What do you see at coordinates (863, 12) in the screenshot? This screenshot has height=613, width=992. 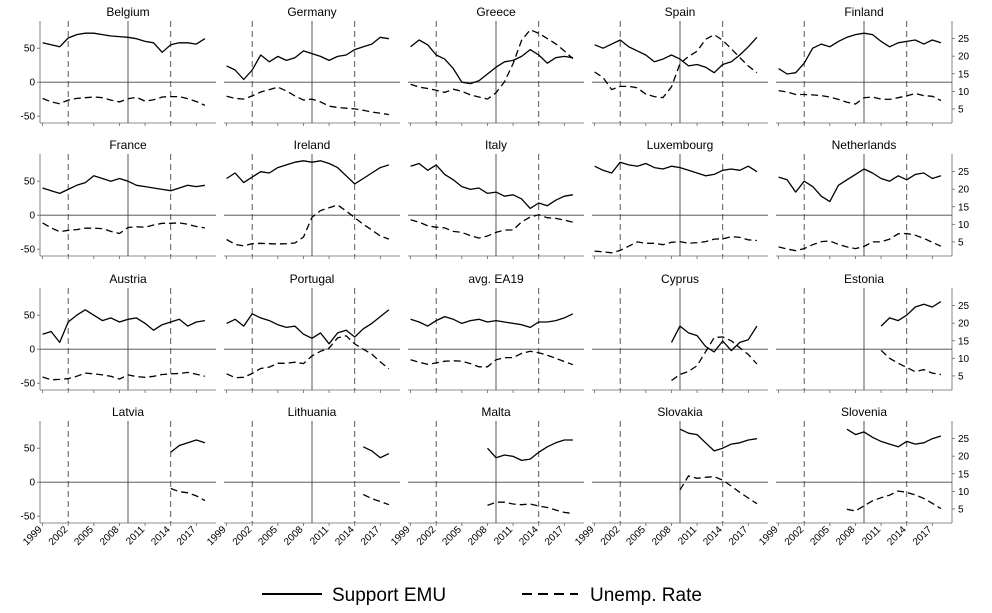 I see `panel-title: Finland` at bounding box center [863, 12].